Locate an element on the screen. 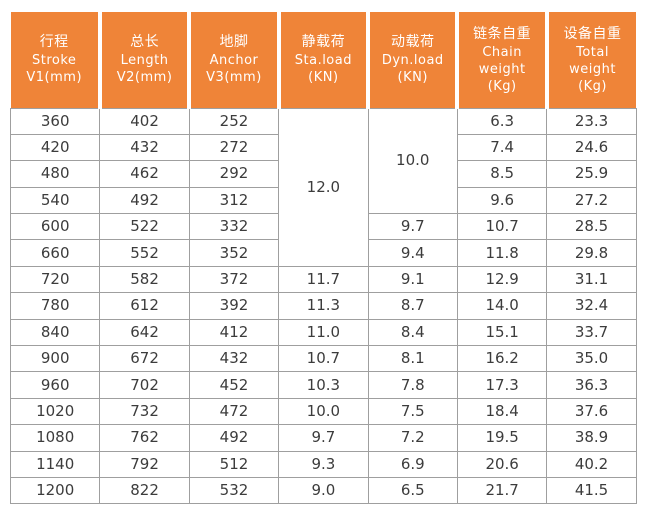 The image size is (646, 516). table-row: 660 552 352 9.4 11.8 29.8 is located at coordinates (323, 253).